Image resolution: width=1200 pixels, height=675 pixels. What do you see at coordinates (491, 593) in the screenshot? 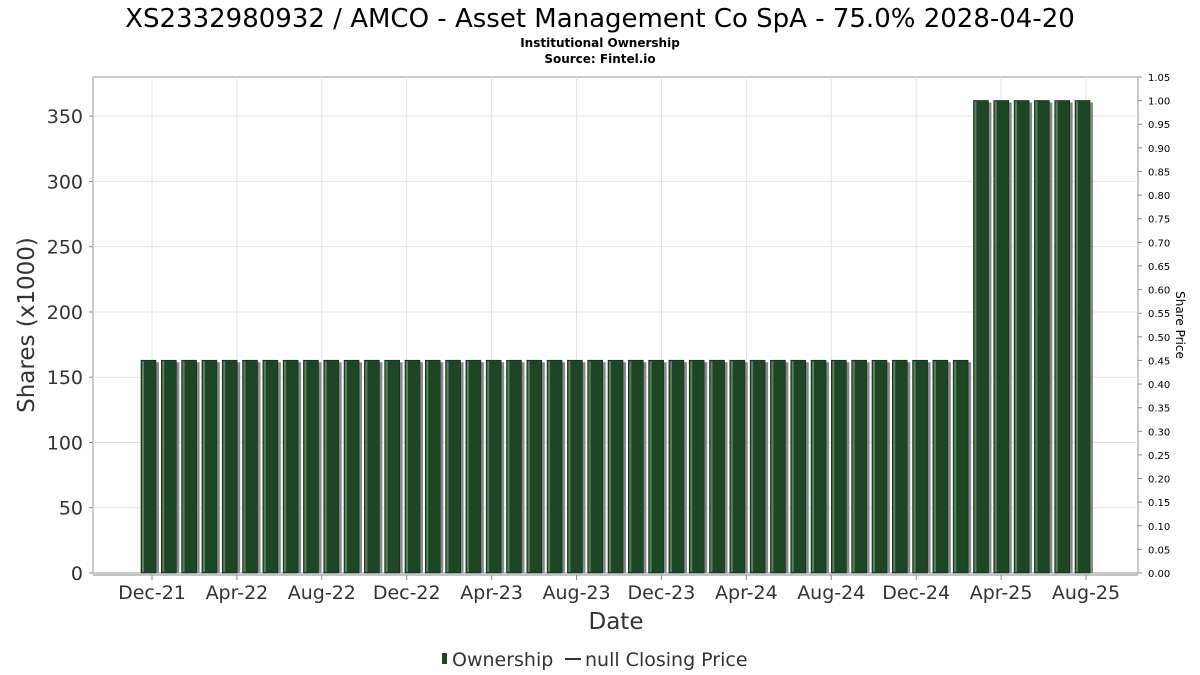
I see `x-tick-label: Apr-23` at bounding box center [491, 593].